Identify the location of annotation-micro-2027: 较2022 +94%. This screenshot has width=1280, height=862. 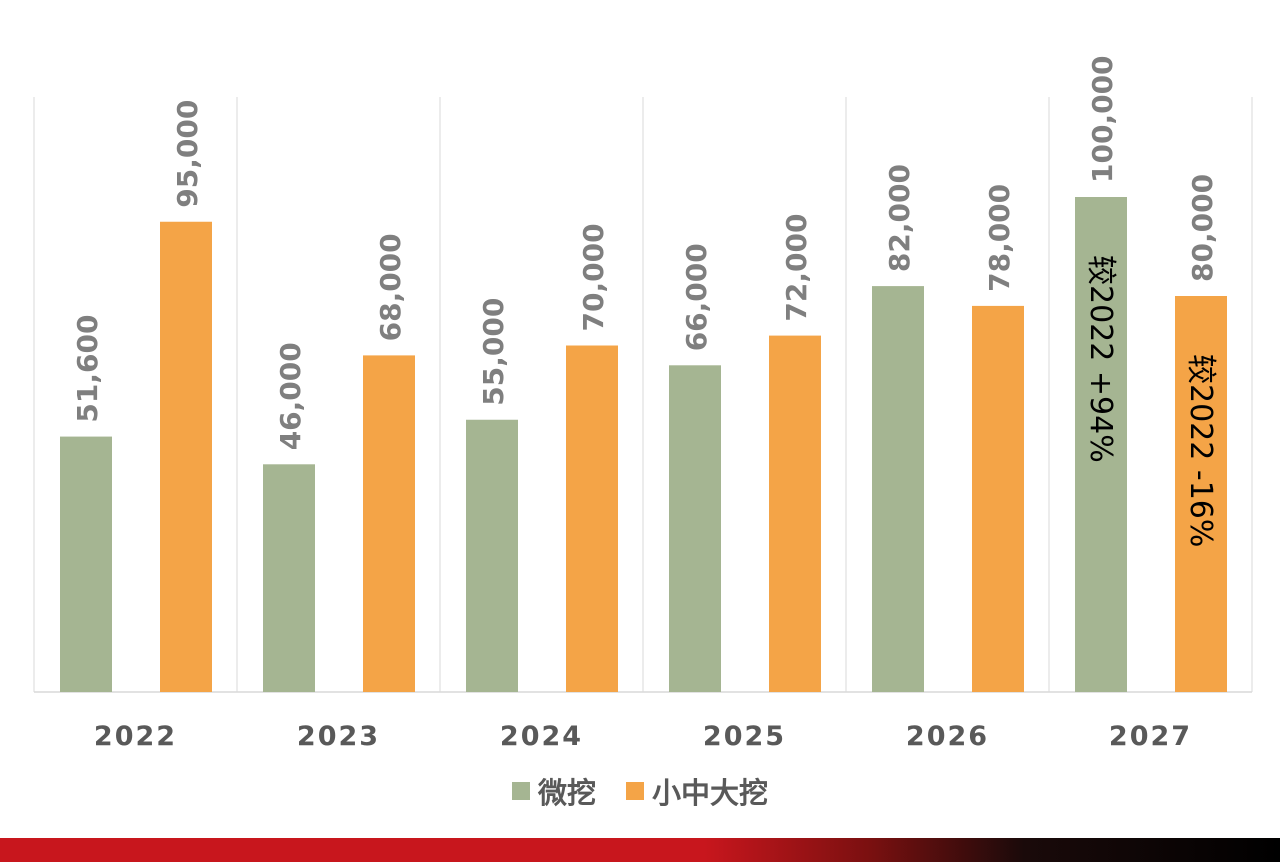
(1100, 359).